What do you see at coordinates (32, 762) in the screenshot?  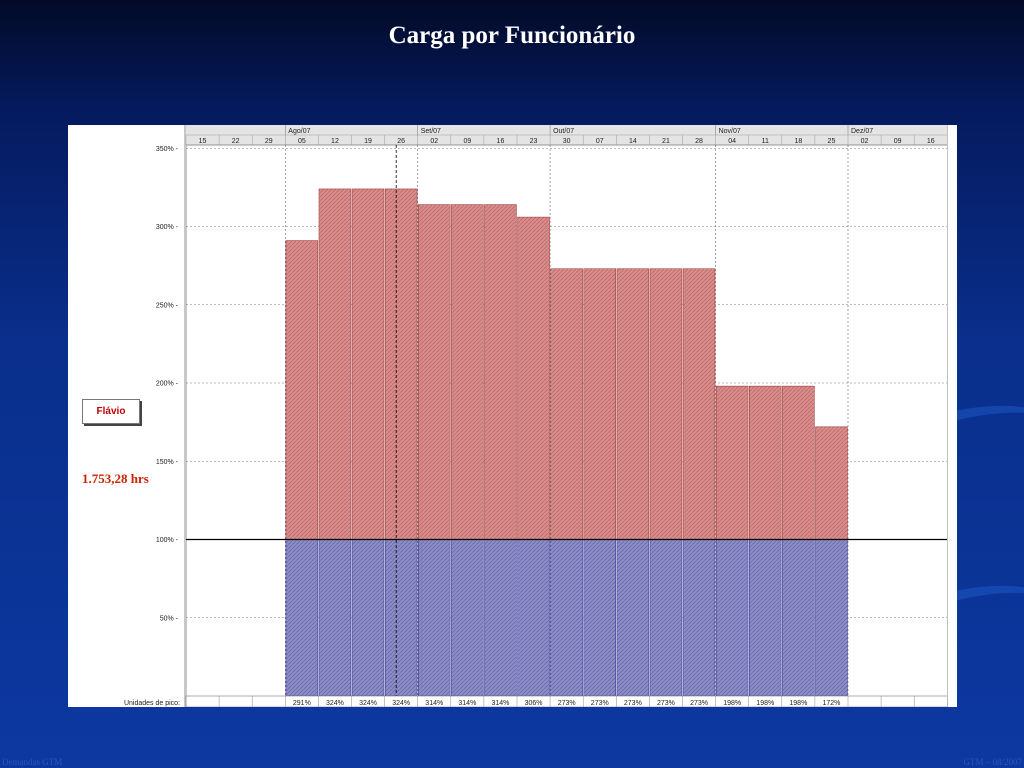 I see `footer-left: Demandas GTM` at bounding box center [32, 762].